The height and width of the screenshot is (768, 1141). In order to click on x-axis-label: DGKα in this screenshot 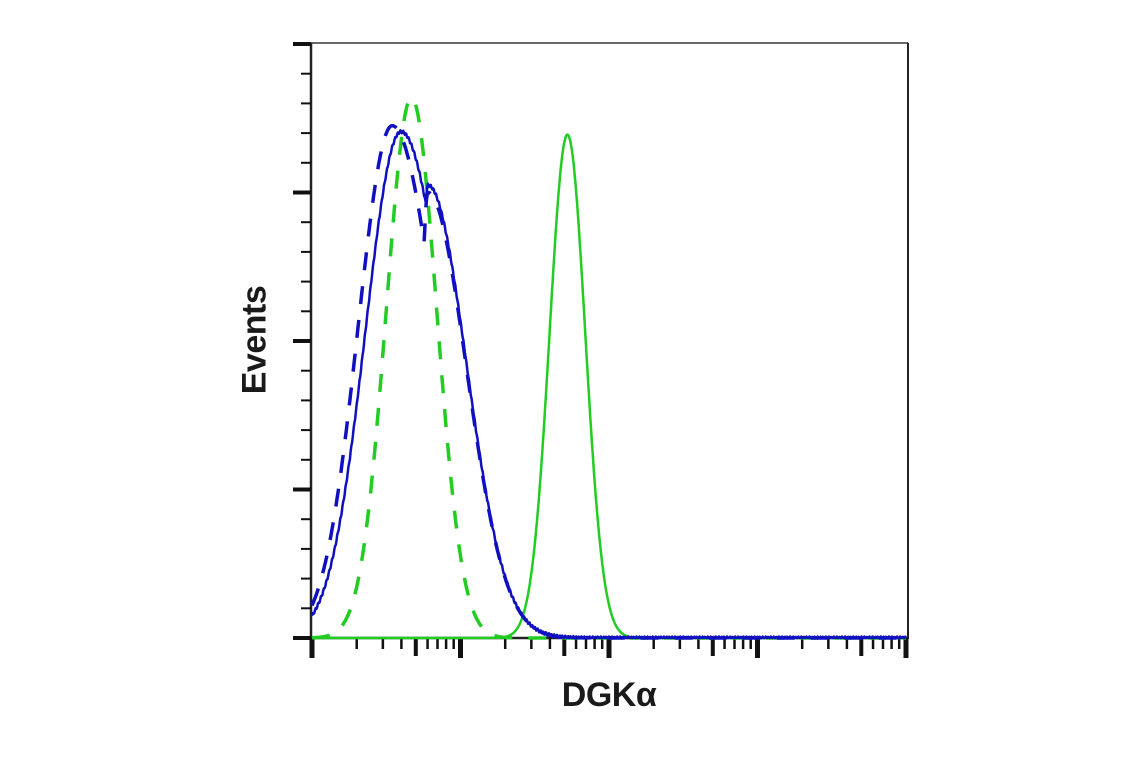, I will do `click(609, 695)`.